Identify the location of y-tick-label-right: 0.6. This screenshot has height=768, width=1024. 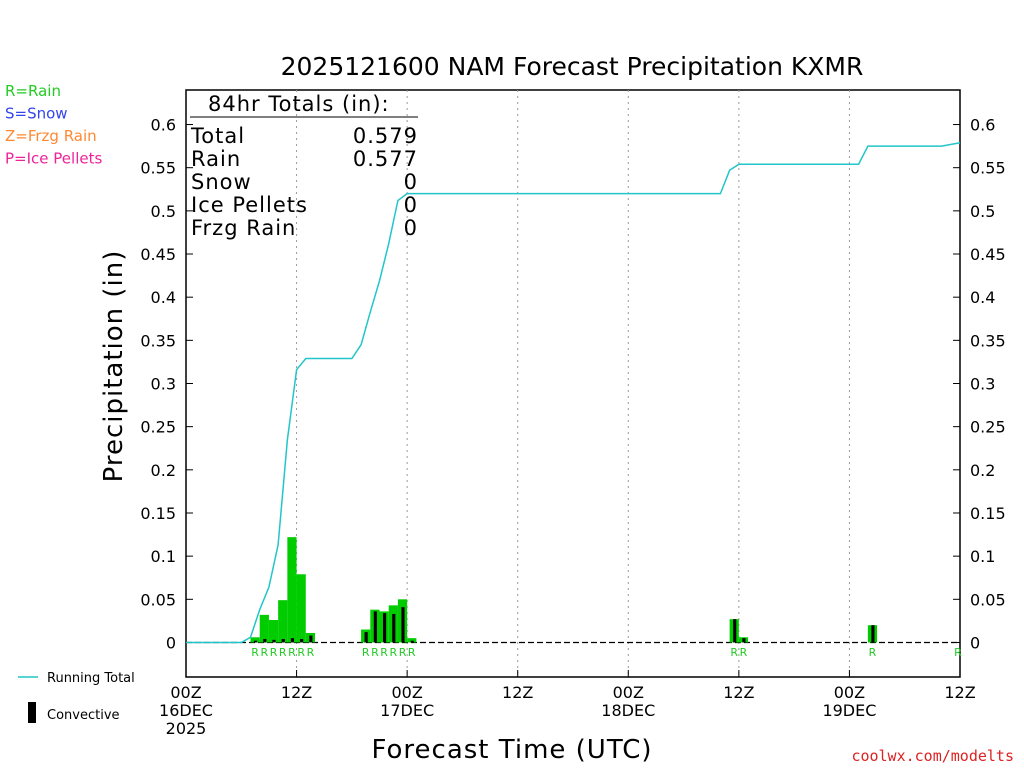
(982, 125).